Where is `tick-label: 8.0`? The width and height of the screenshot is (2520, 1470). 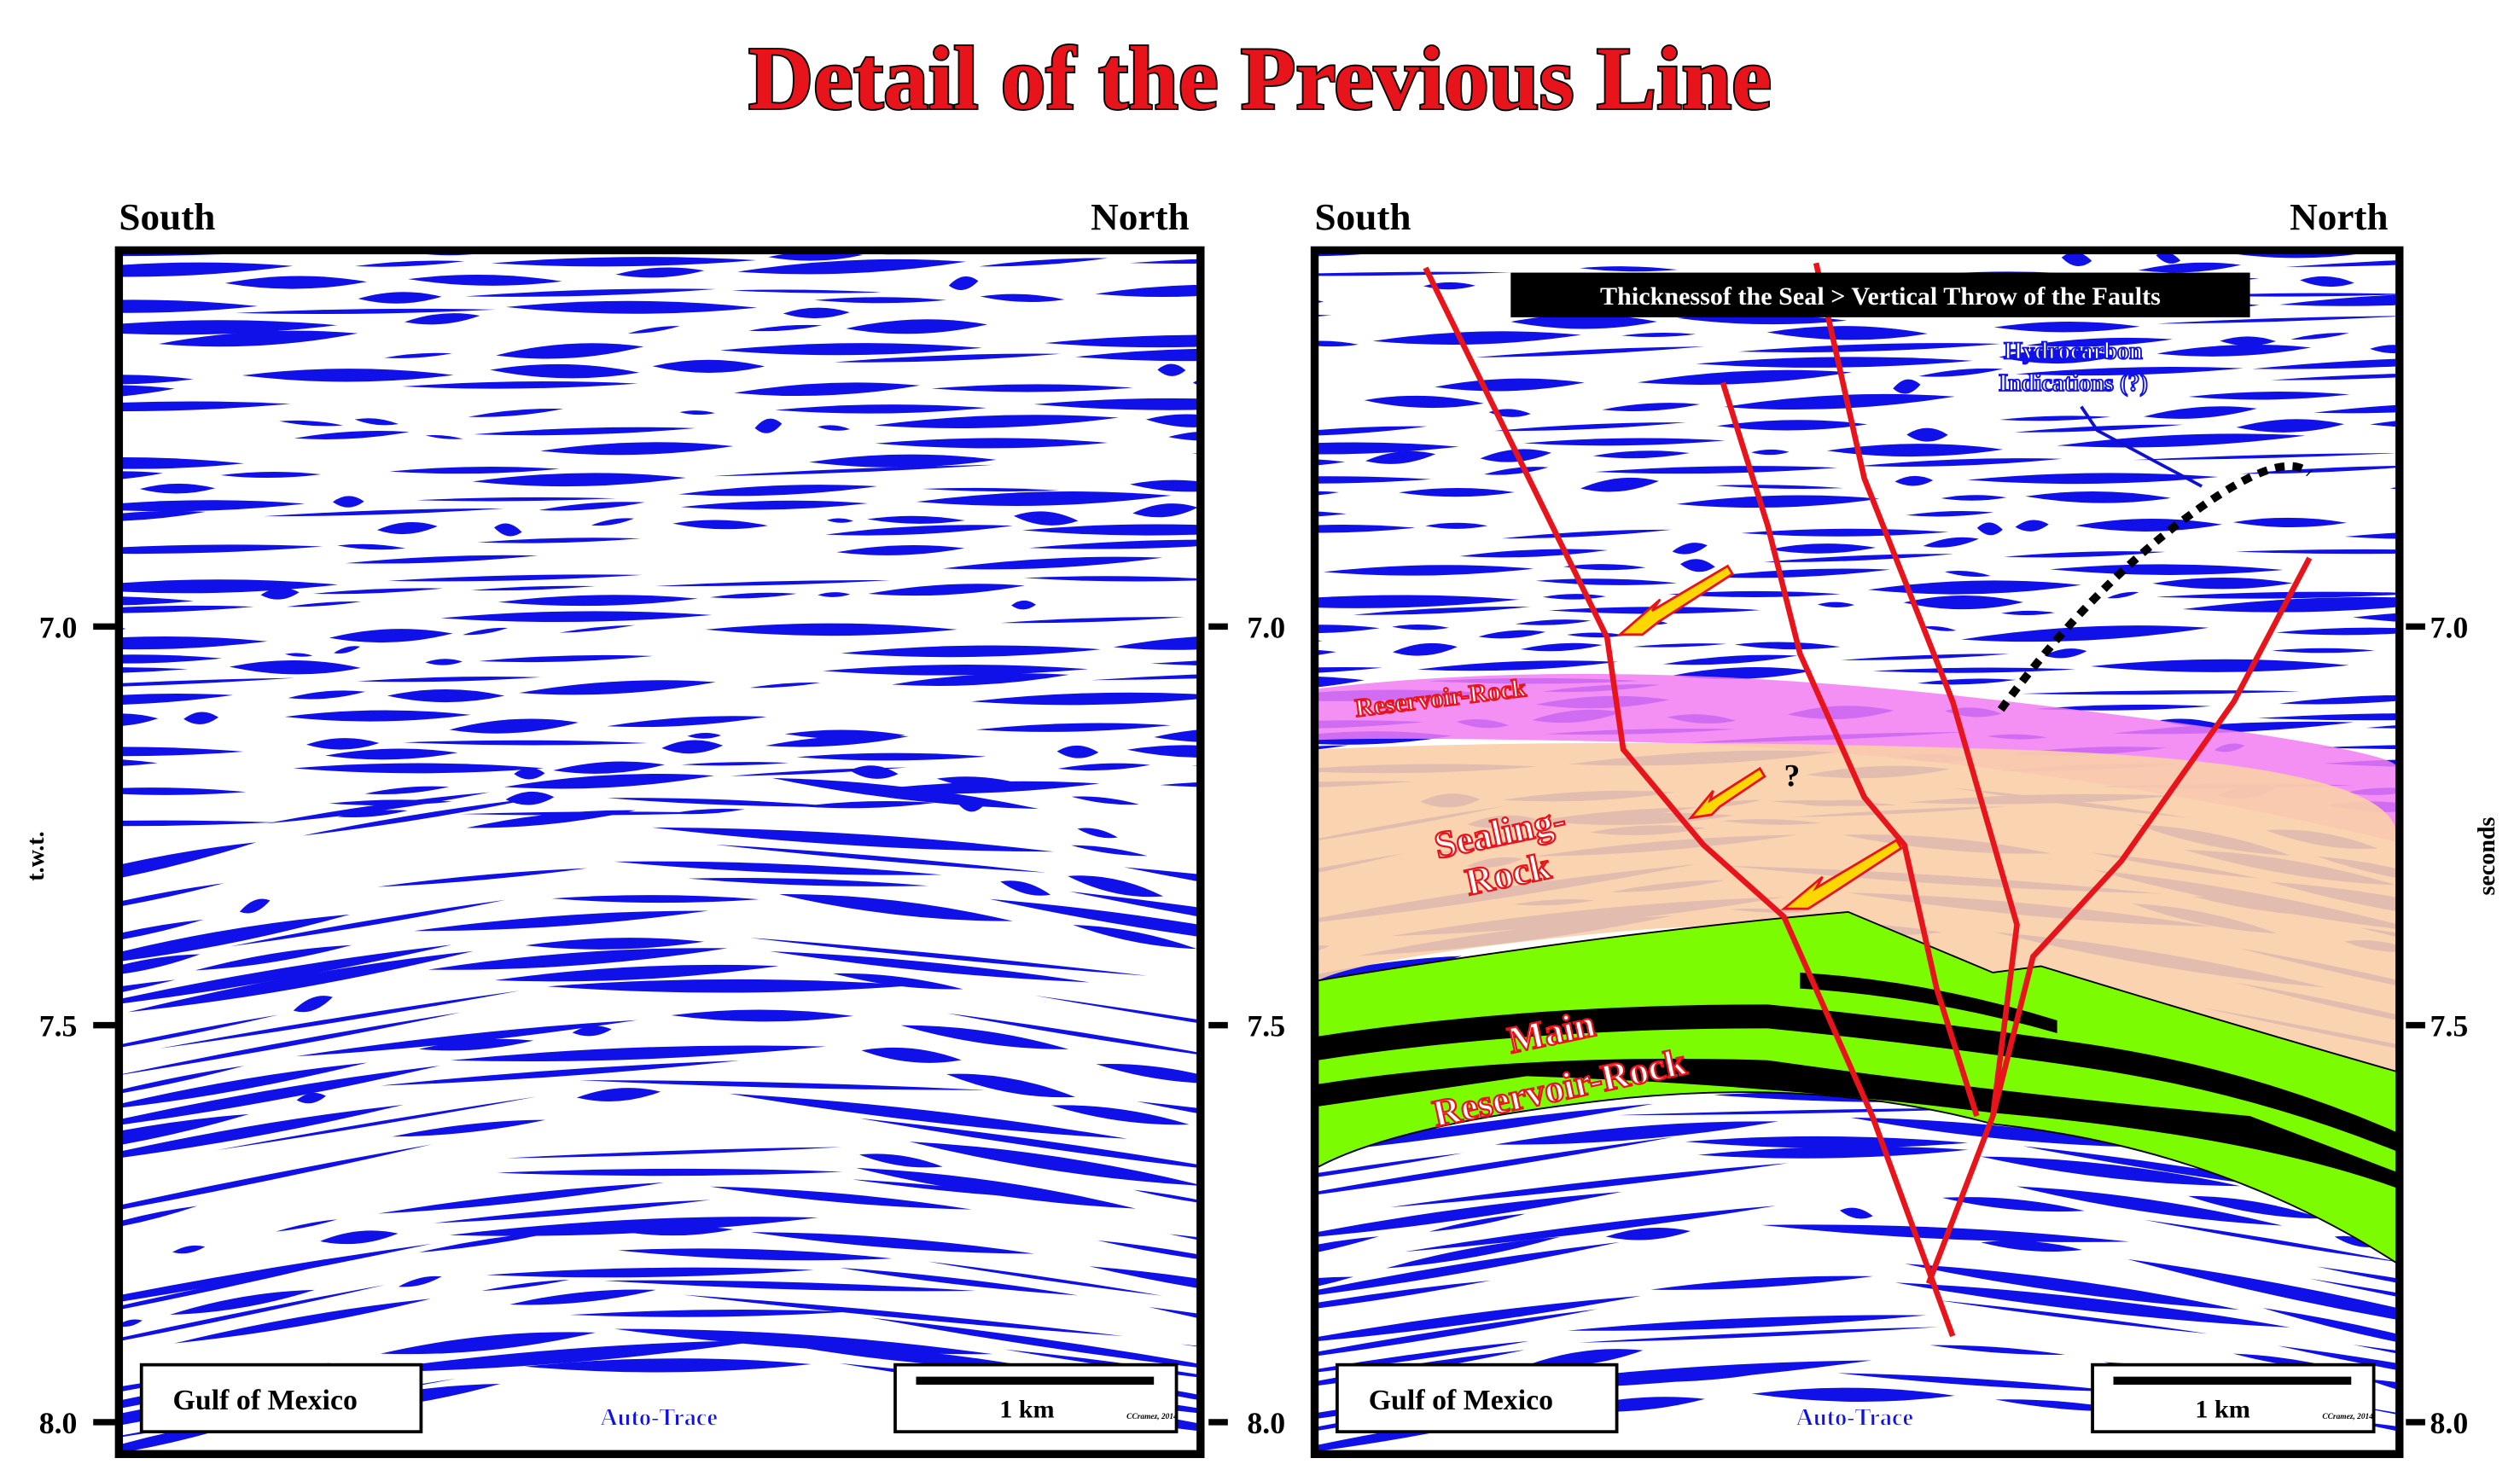
tick-label: 8.0 is located at coordinates (1266, 1423).